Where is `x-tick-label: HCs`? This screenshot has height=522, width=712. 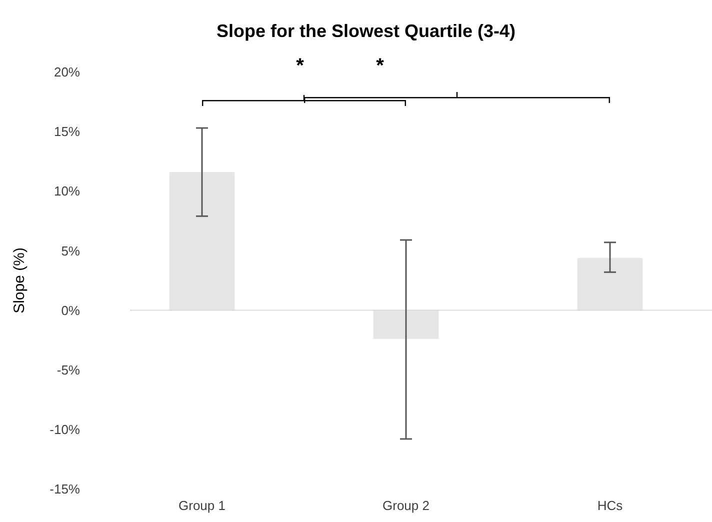
x-tick-label: HCs is located at coordinates (610, 505).